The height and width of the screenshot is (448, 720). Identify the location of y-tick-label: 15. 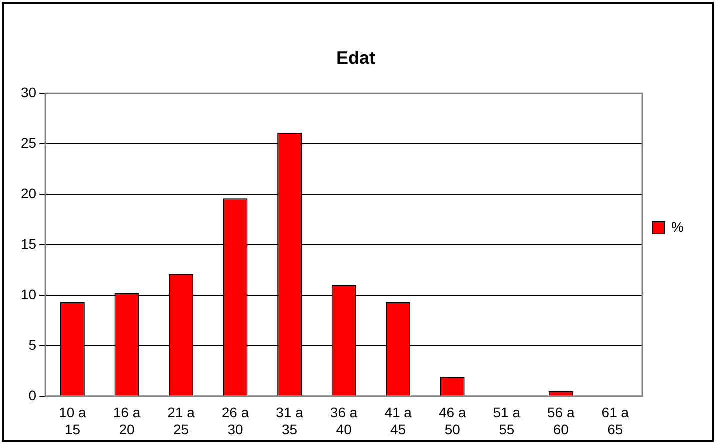
(28, 244).